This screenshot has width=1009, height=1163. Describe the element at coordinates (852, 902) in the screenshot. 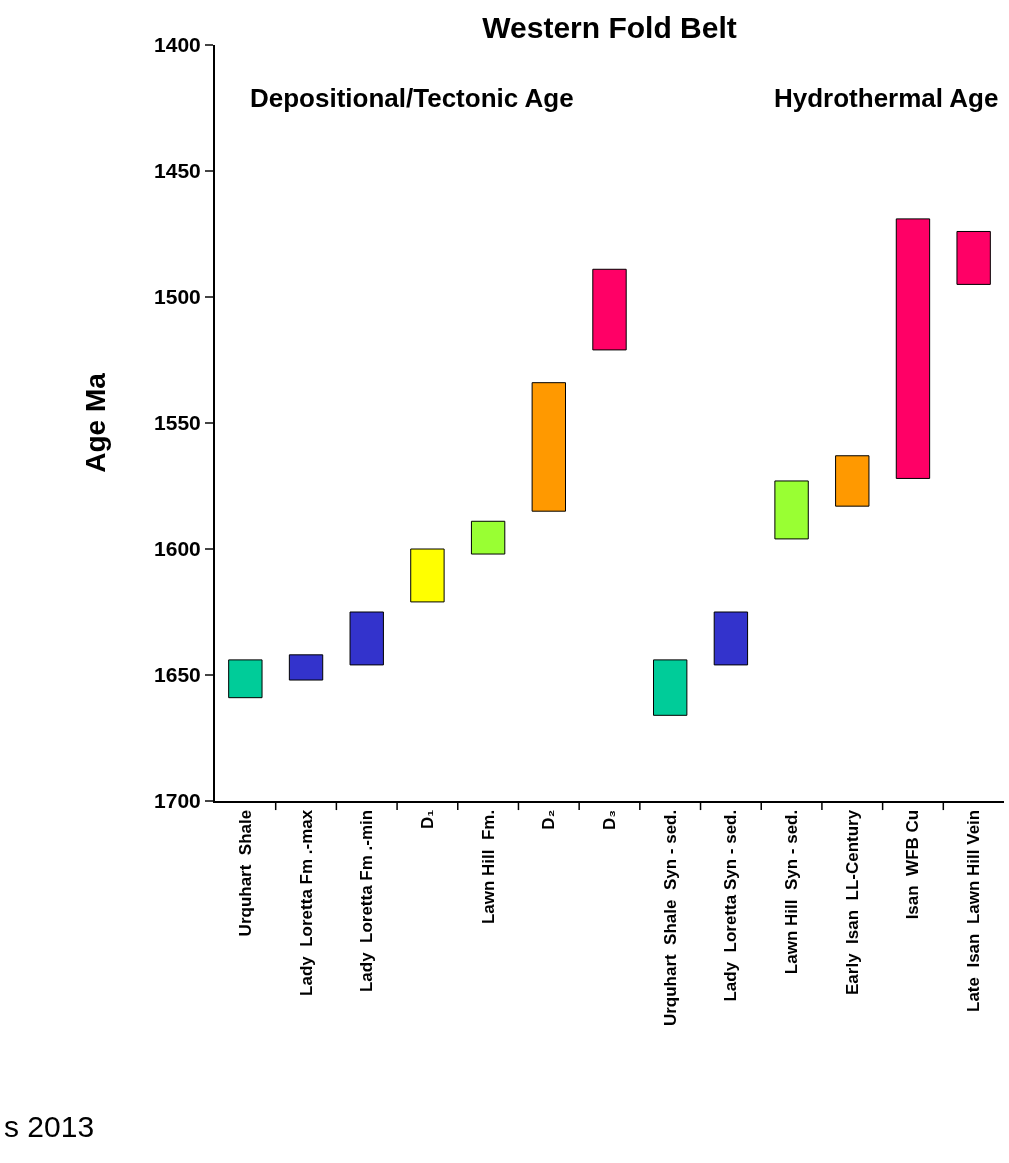

I see `x-tick-label: Early Isan LL-Century` at that location.